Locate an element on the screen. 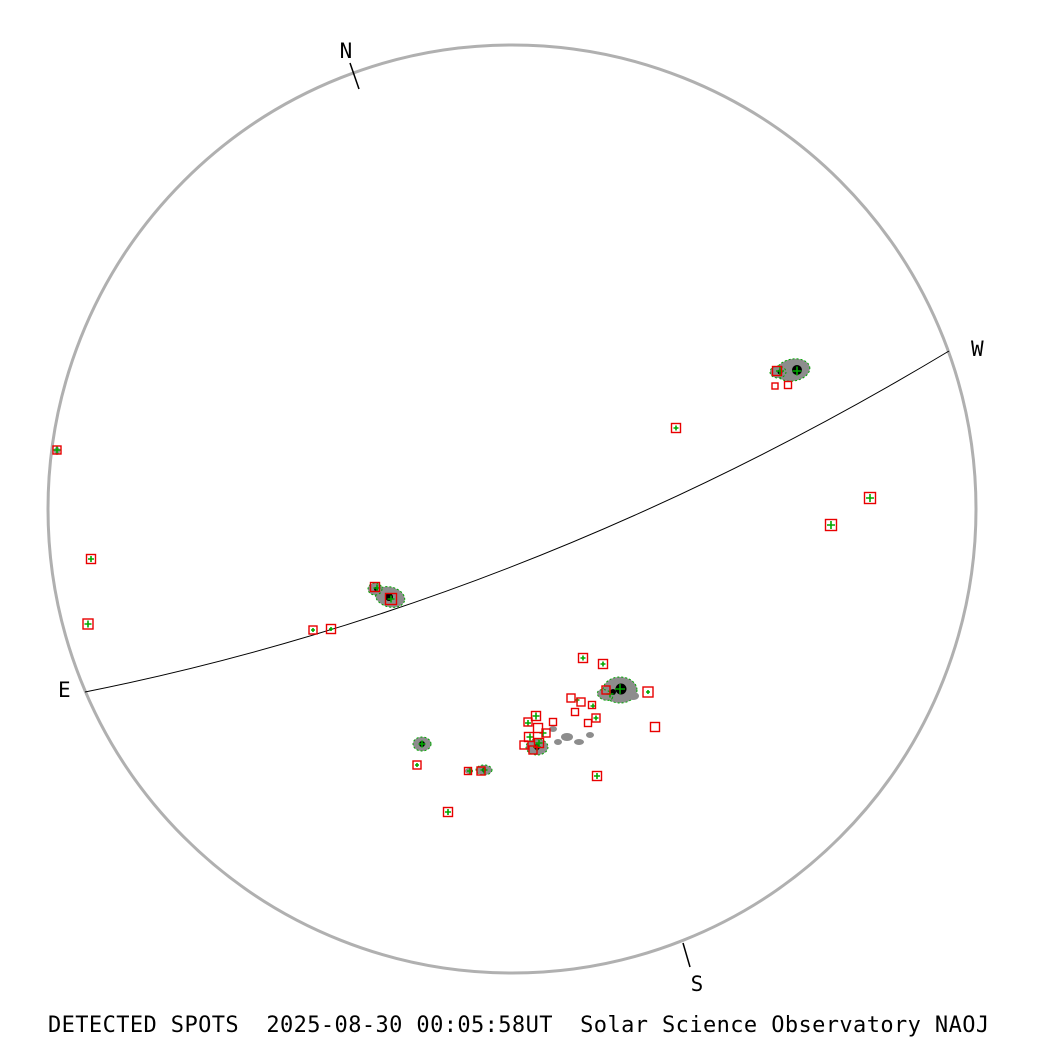 The height and width of the screenshot is (1040, 1040). compass-label-east: E is located at coordinates (64, 690).